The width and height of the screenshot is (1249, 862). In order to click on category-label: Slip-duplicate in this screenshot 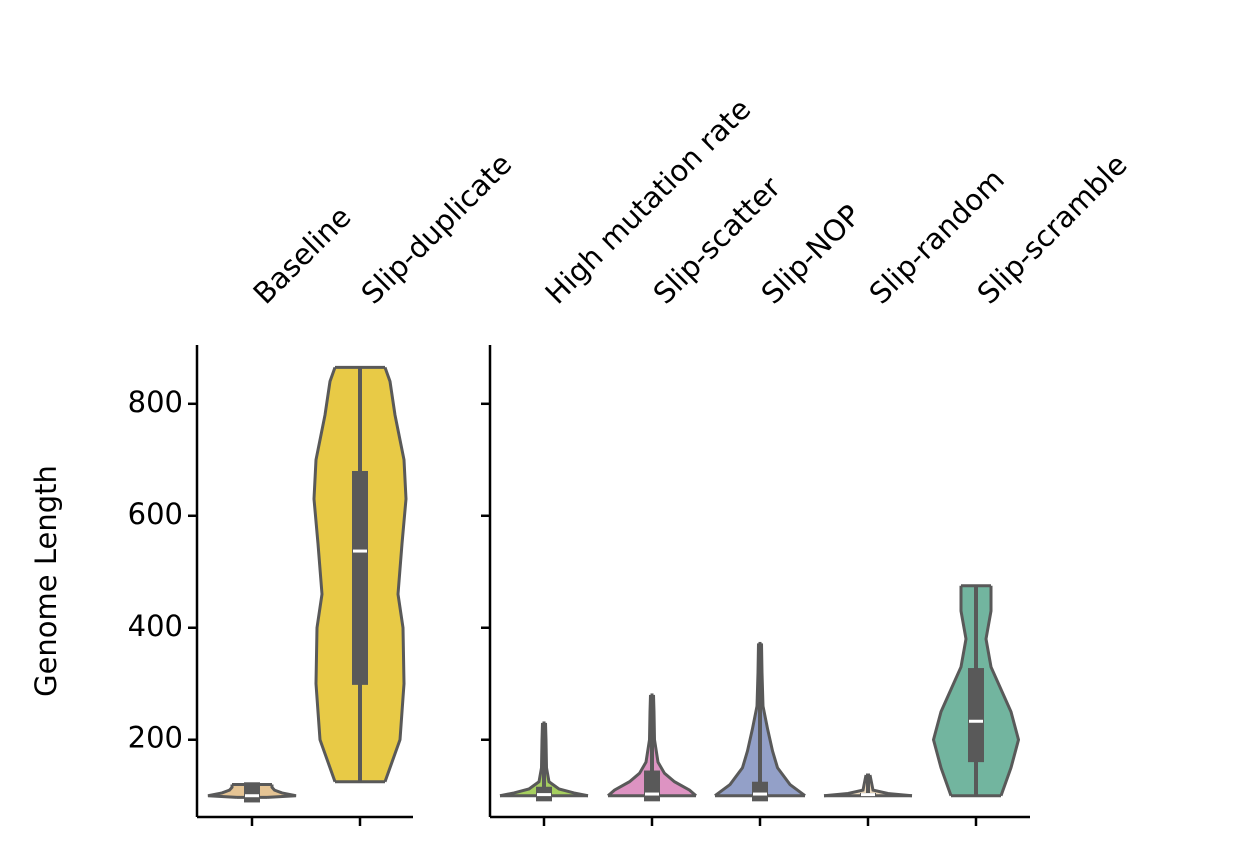, I will do `click(437, 229)`.